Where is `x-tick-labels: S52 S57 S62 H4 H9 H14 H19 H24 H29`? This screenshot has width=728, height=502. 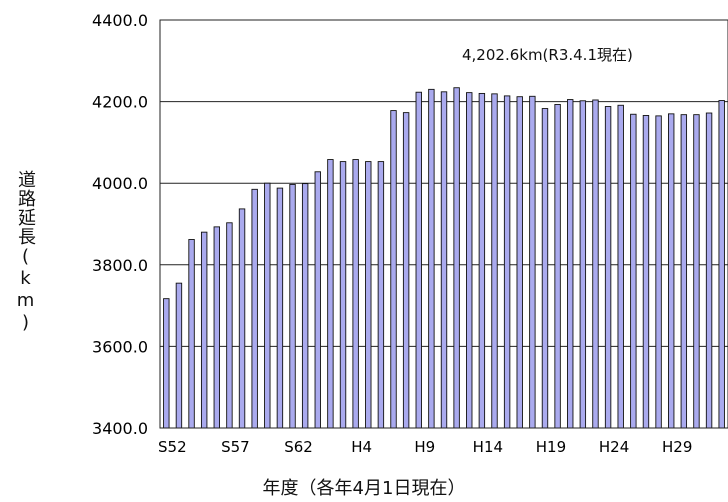 x-tick-labels: S52 S57 S62 H4 H9 H14 H19 H24 H29 is located at coordinates (425, 447).